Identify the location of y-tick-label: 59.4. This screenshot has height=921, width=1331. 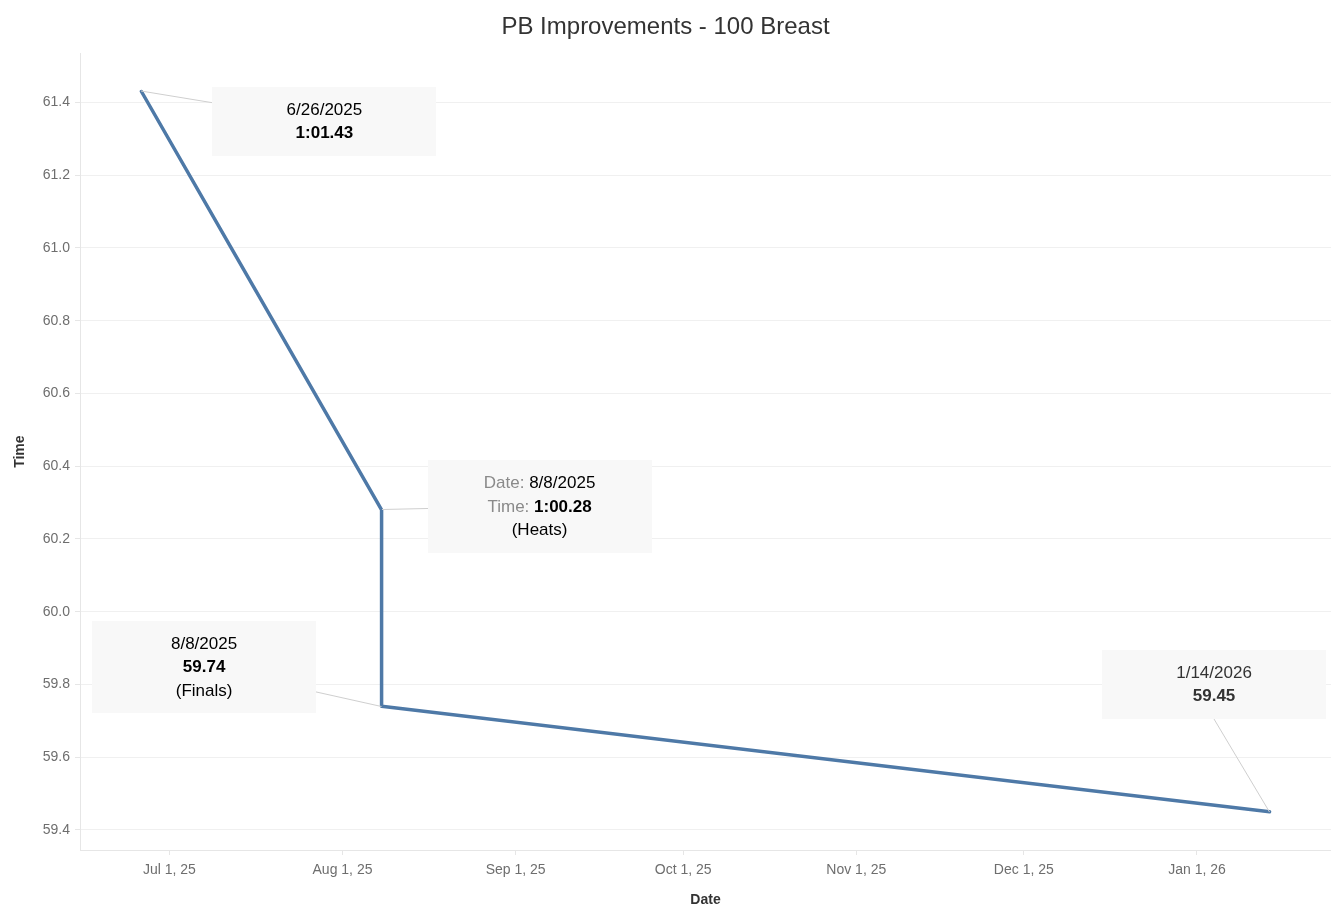
(56, 828).